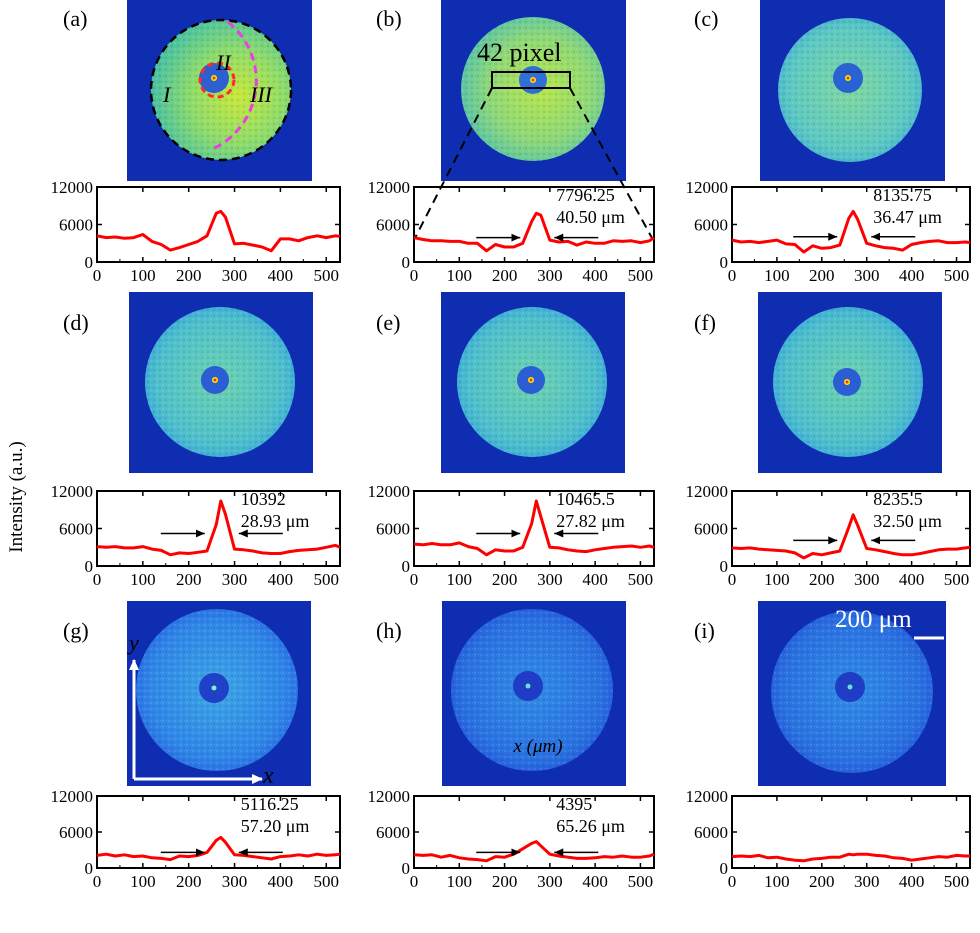 The image size is (980, 933). I want to click on x-tick-label-f: 500, so click(957, 579).